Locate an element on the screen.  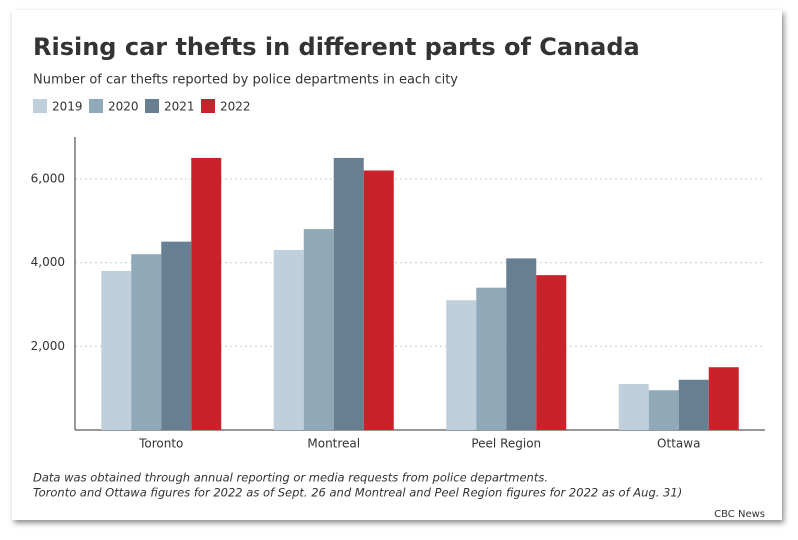
x-tick-label: Montreal is located at coordinates (333, 444).